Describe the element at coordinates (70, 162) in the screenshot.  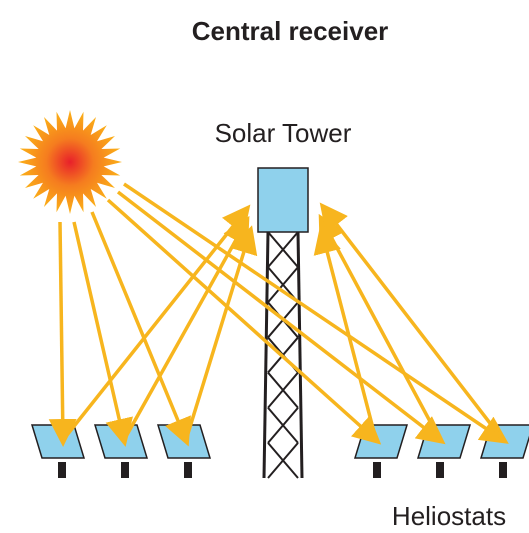
I see `sun` at that location.